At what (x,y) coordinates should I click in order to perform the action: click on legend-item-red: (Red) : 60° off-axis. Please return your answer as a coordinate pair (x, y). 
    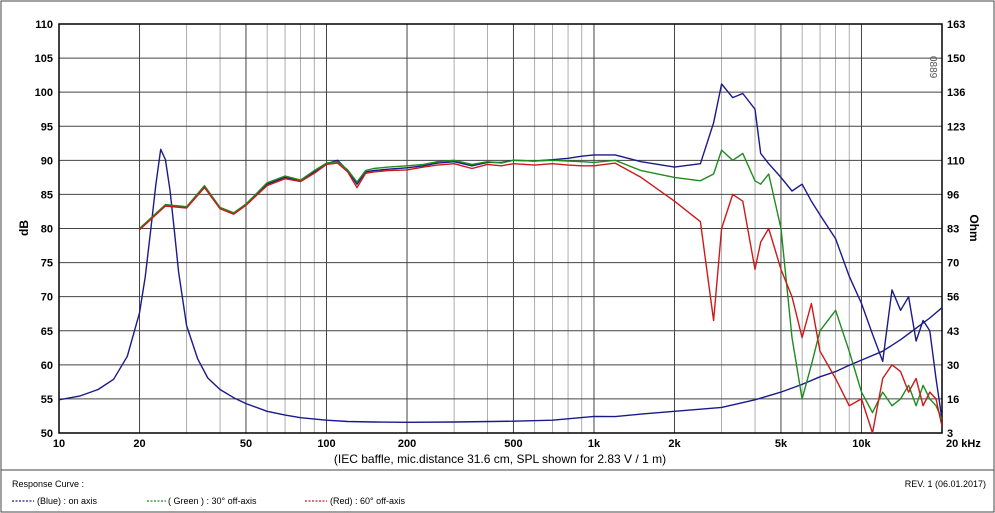
    Looking at the image, I should click on (355, 501).